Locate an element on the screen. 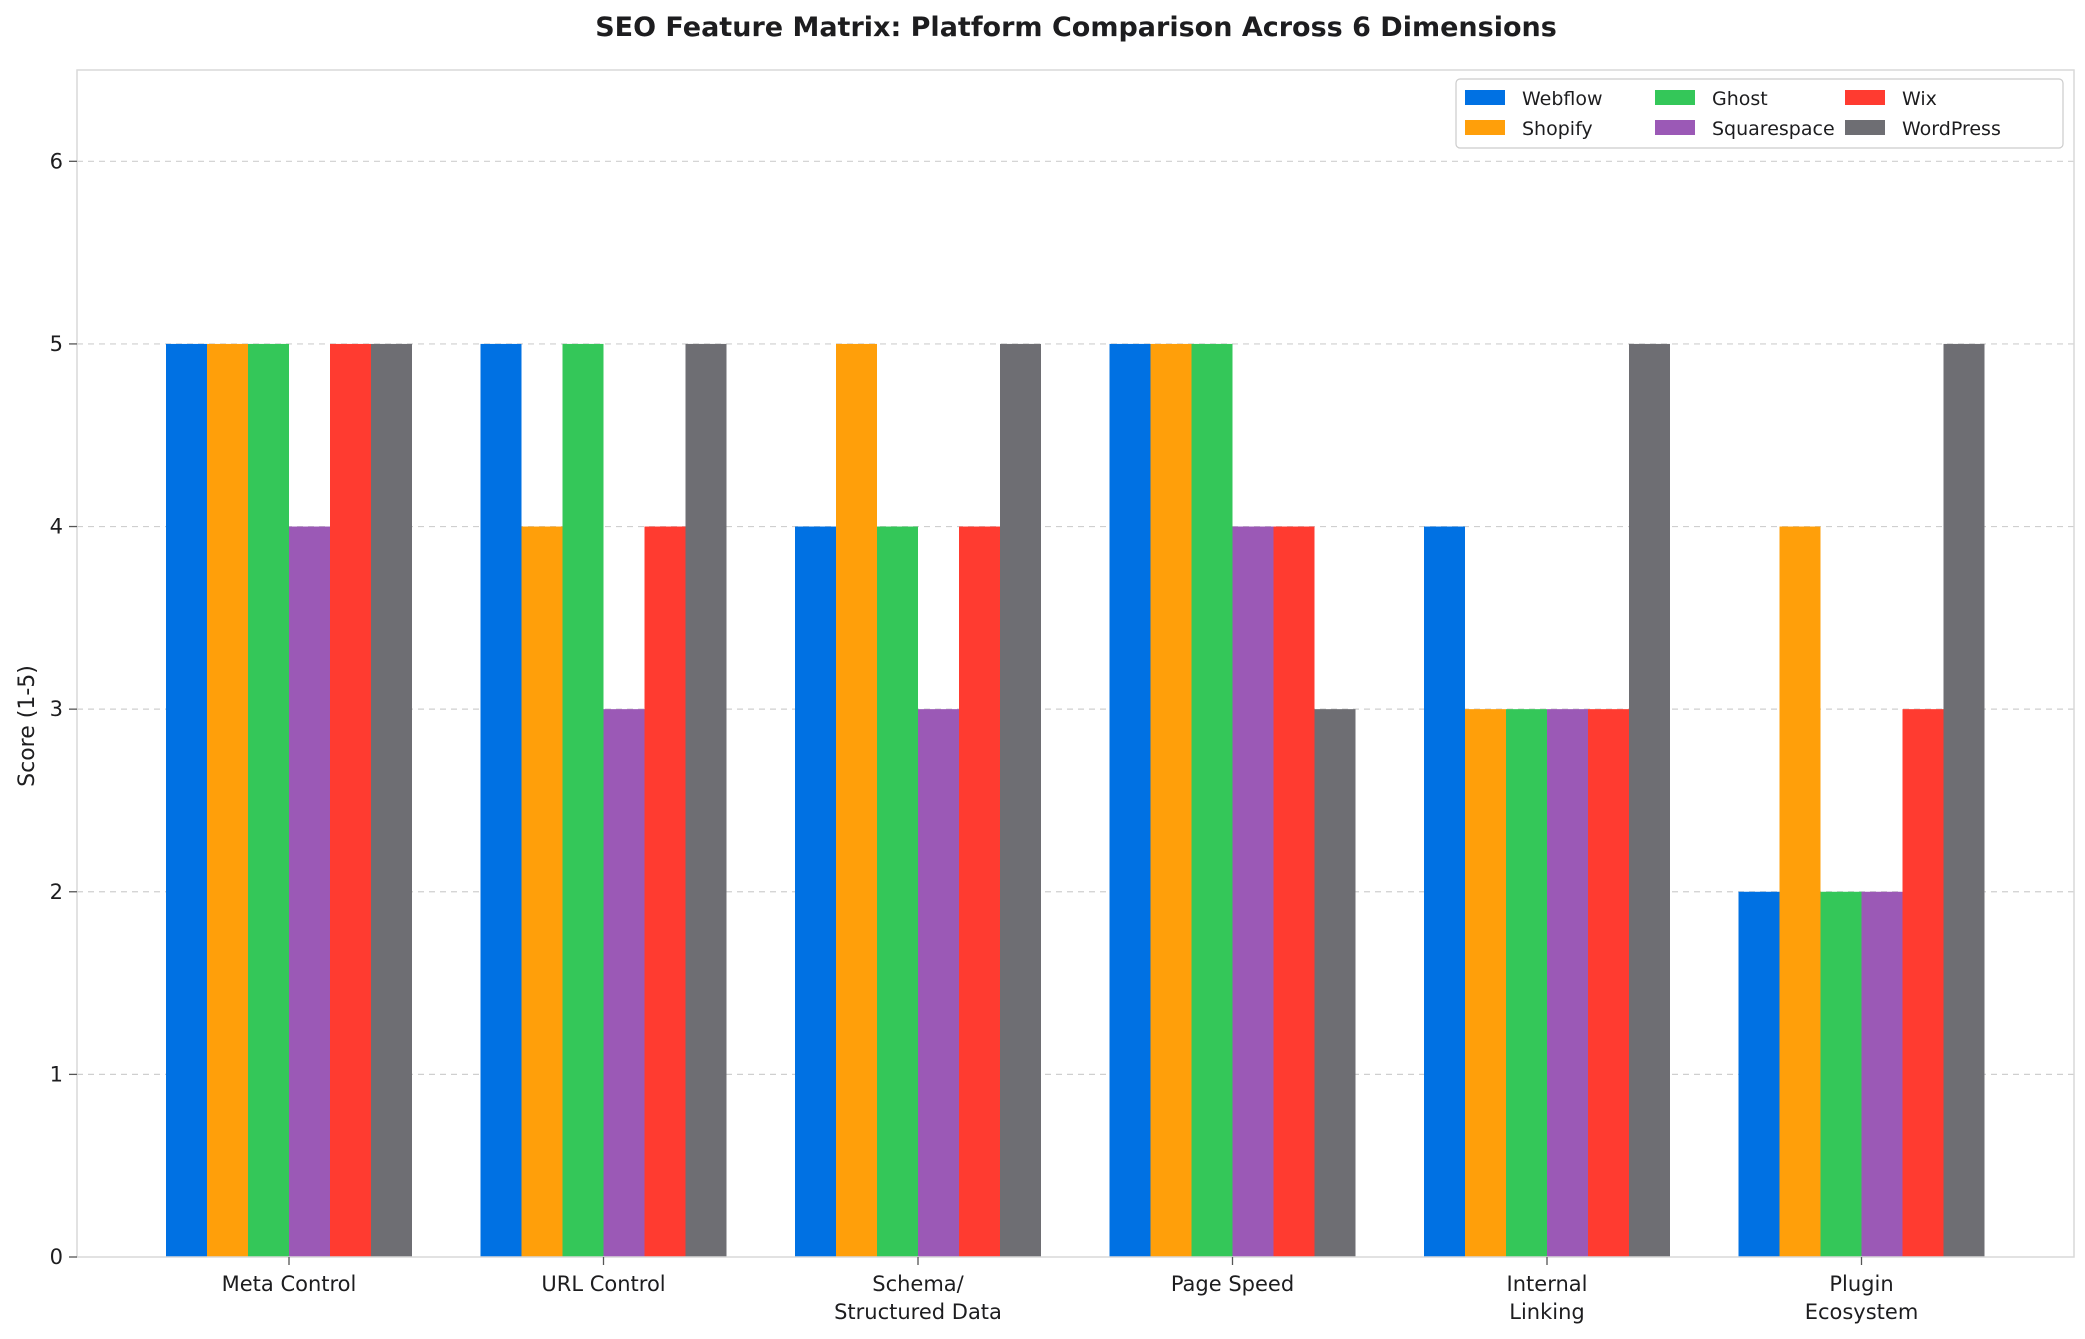  x-tick-label: Ecosystem is located at coordinates (1862, 1312).